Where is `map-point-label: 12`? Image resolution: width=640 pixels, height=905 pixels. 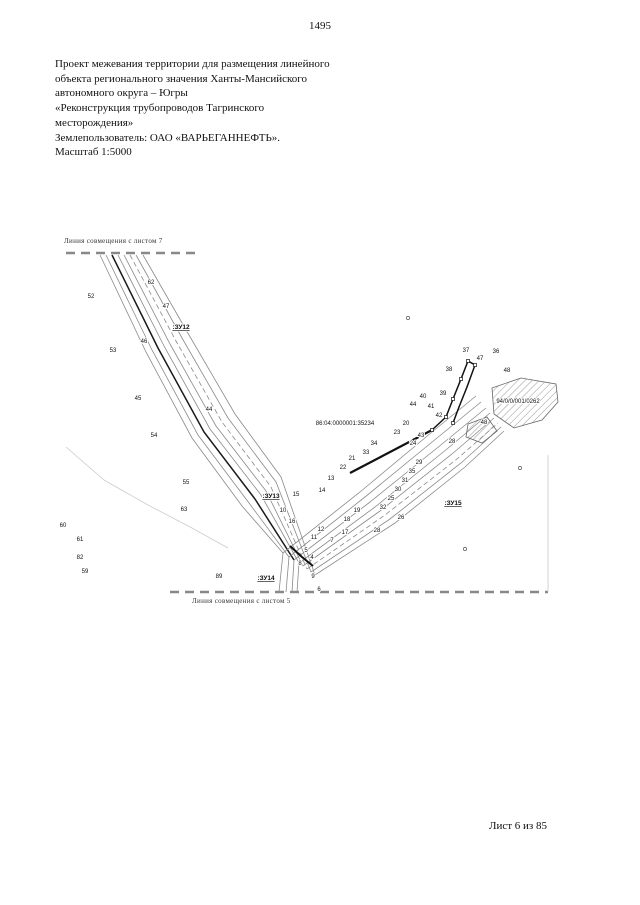
map-point-label: 12 is located at coordinates (321, 530).